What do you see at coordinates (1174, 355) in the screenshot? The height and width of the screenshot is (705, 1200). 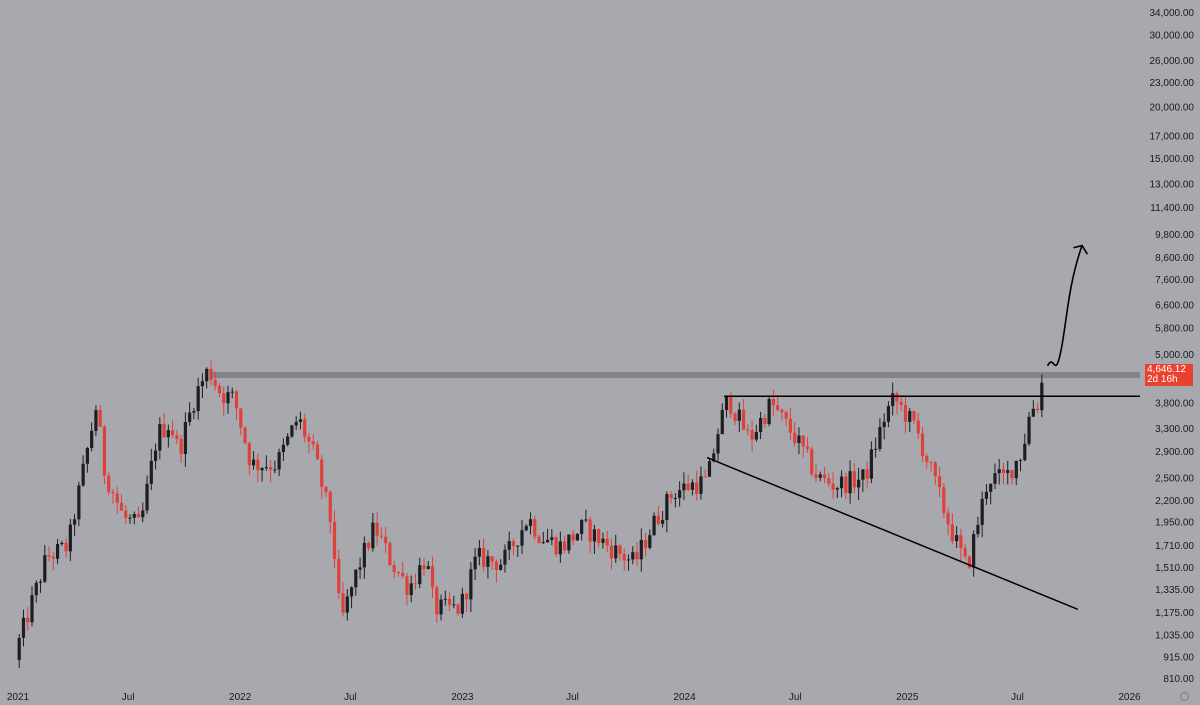 I see `y-tick-label: 5,000.00` at bounding box center [1174, 355].